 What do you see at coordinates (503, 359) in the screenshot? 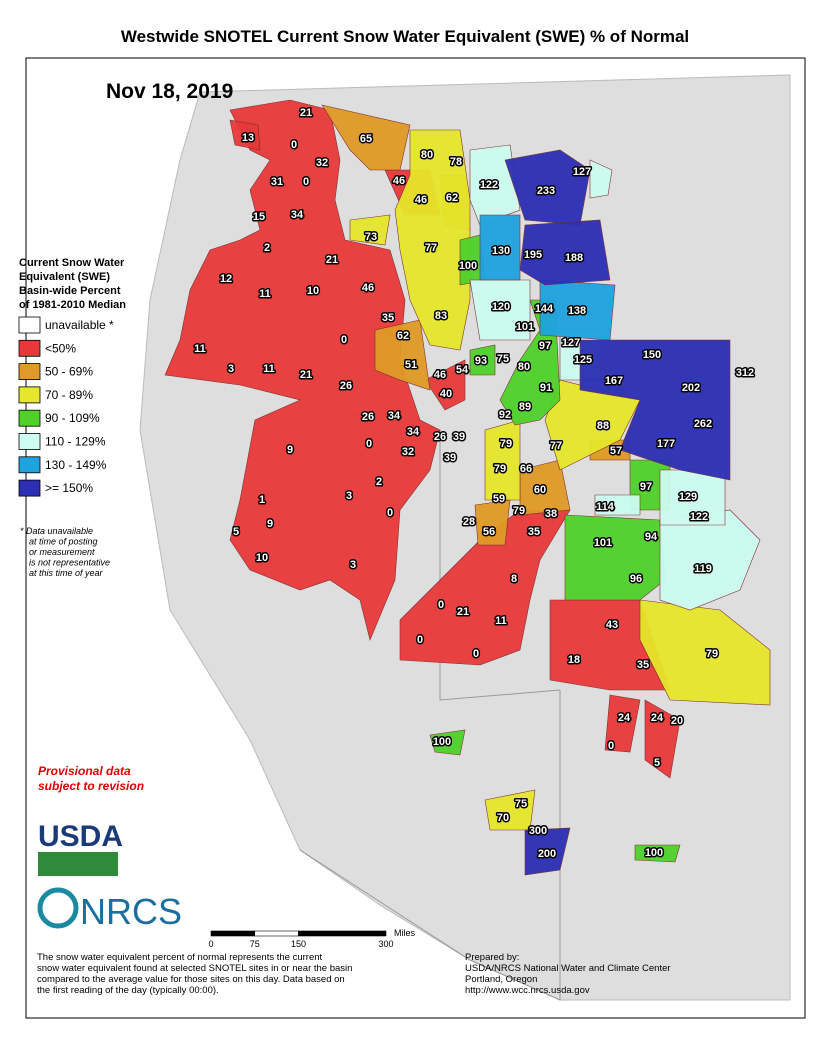
I see `basin-label: 75` at bounding box center [503, 359].